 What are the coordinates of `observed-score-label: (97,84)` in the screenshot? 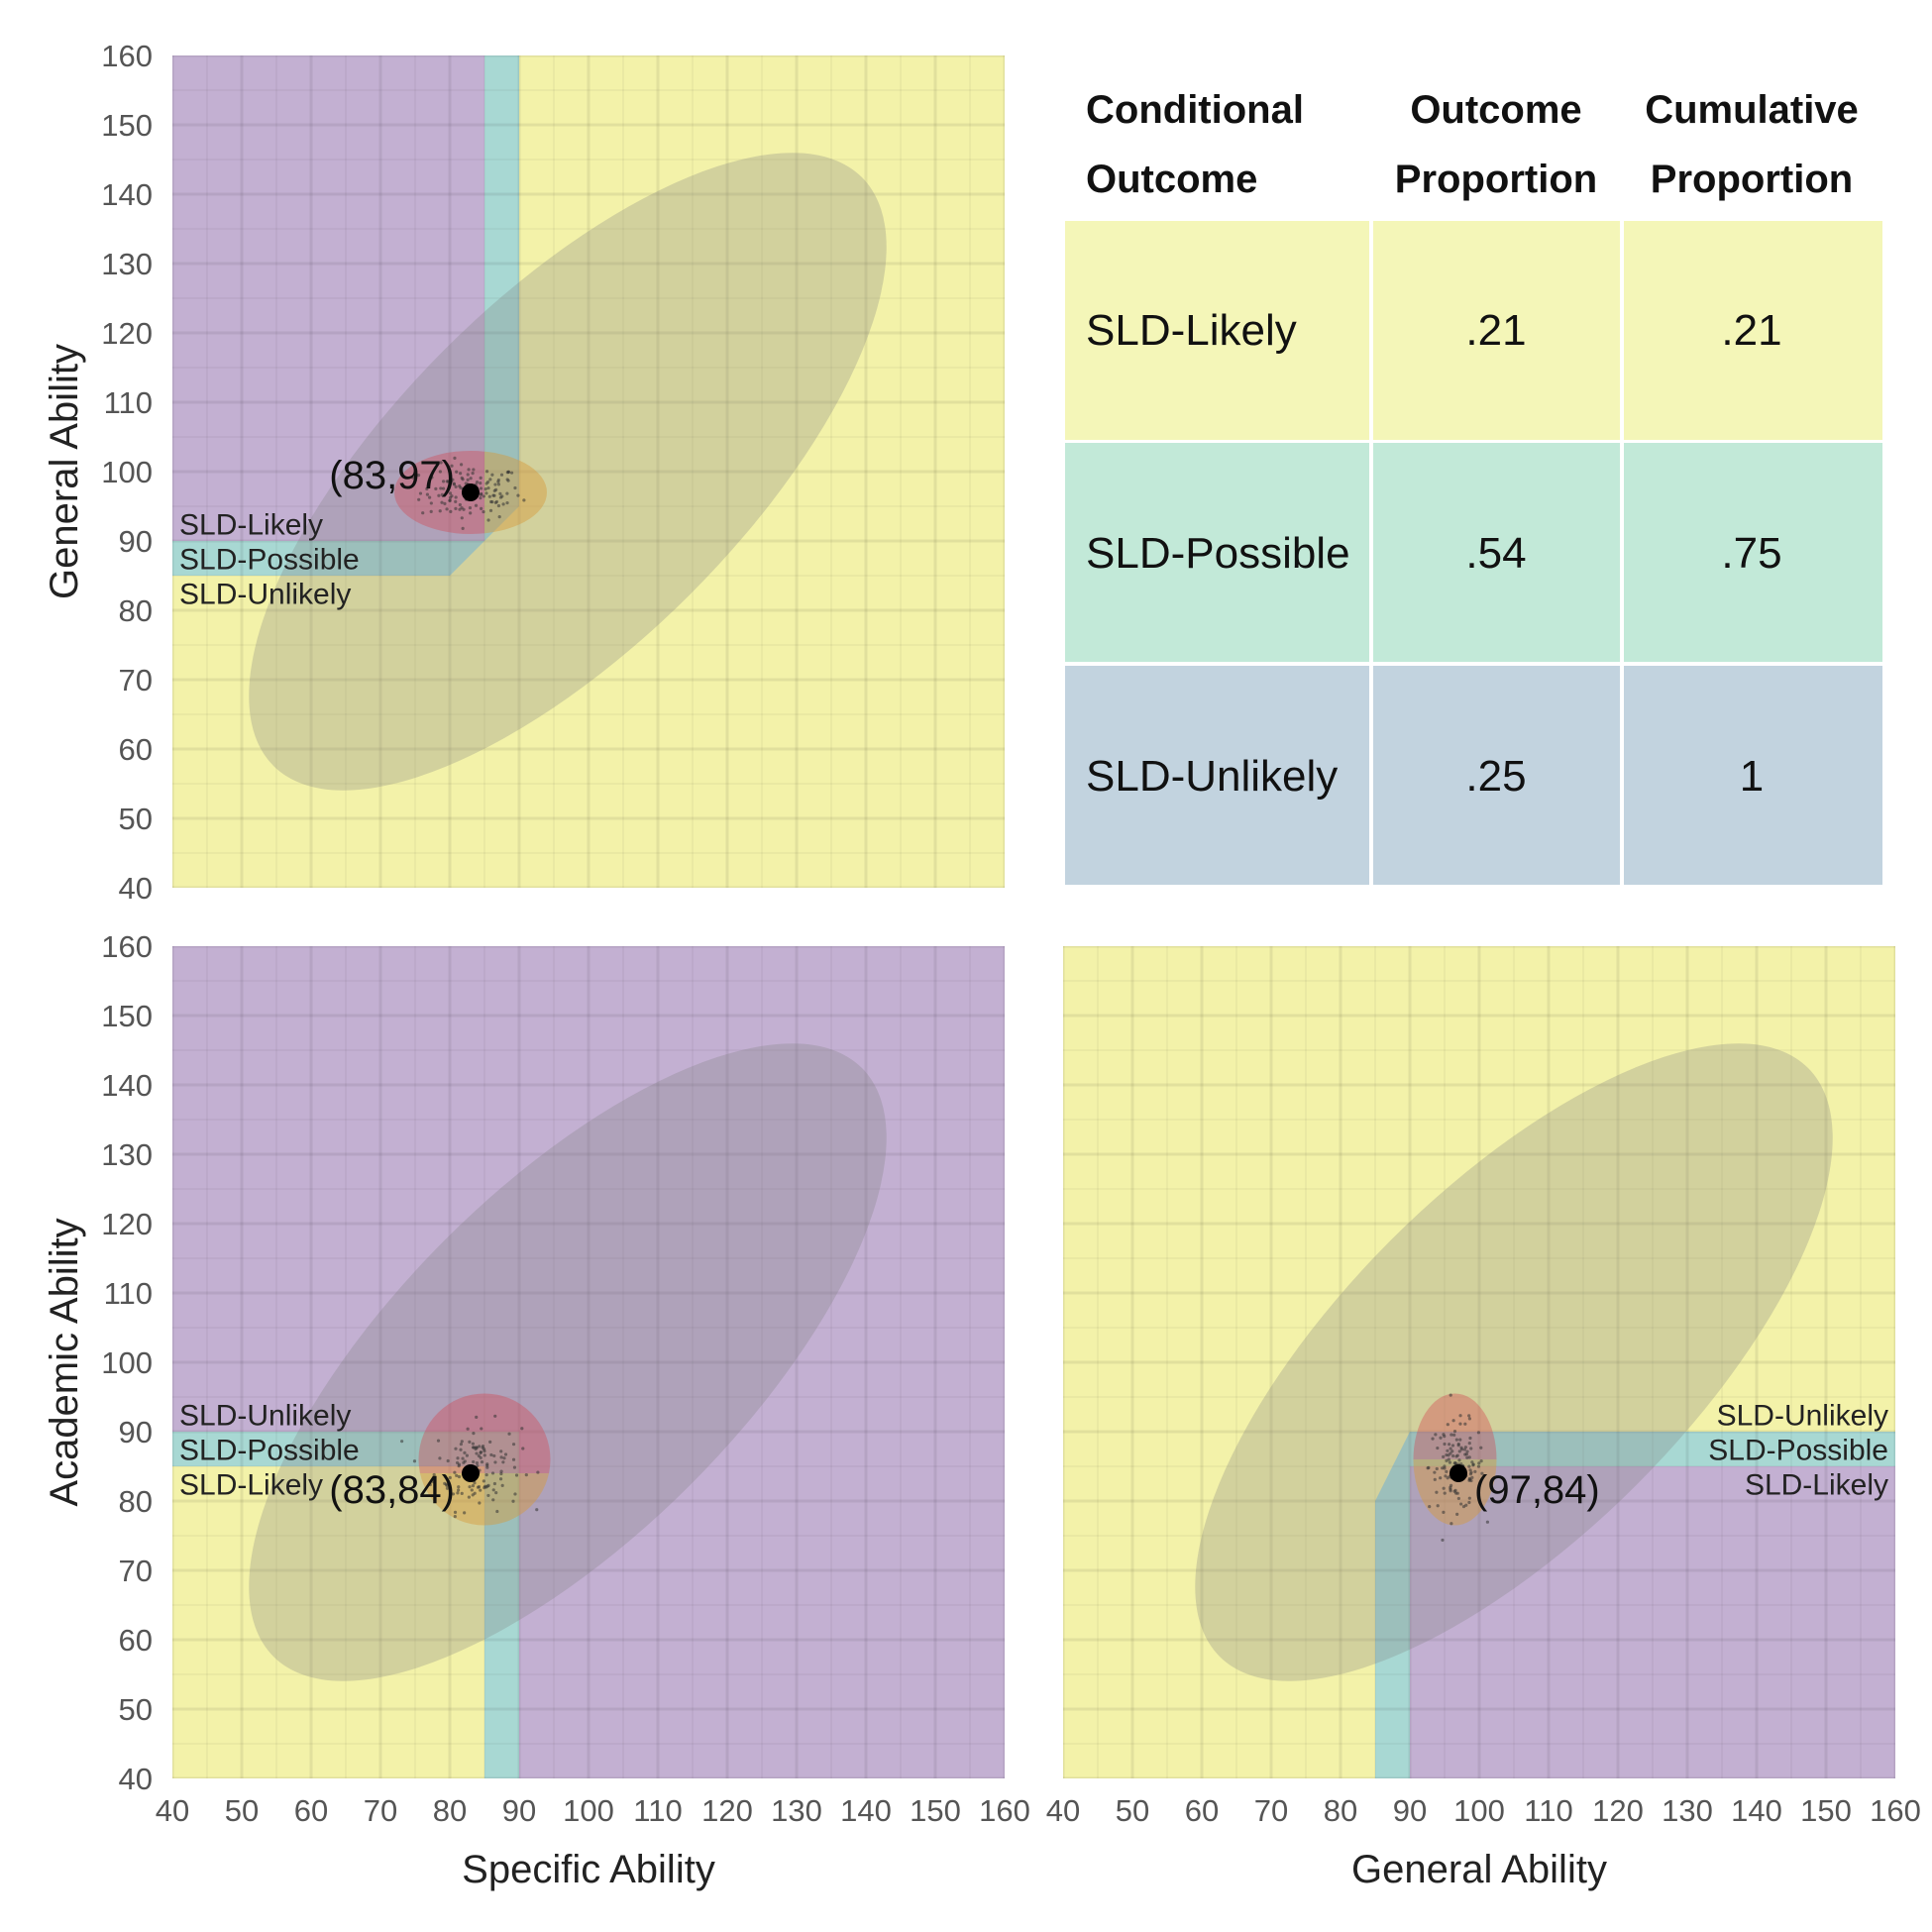 It's located at (1537, 1490).